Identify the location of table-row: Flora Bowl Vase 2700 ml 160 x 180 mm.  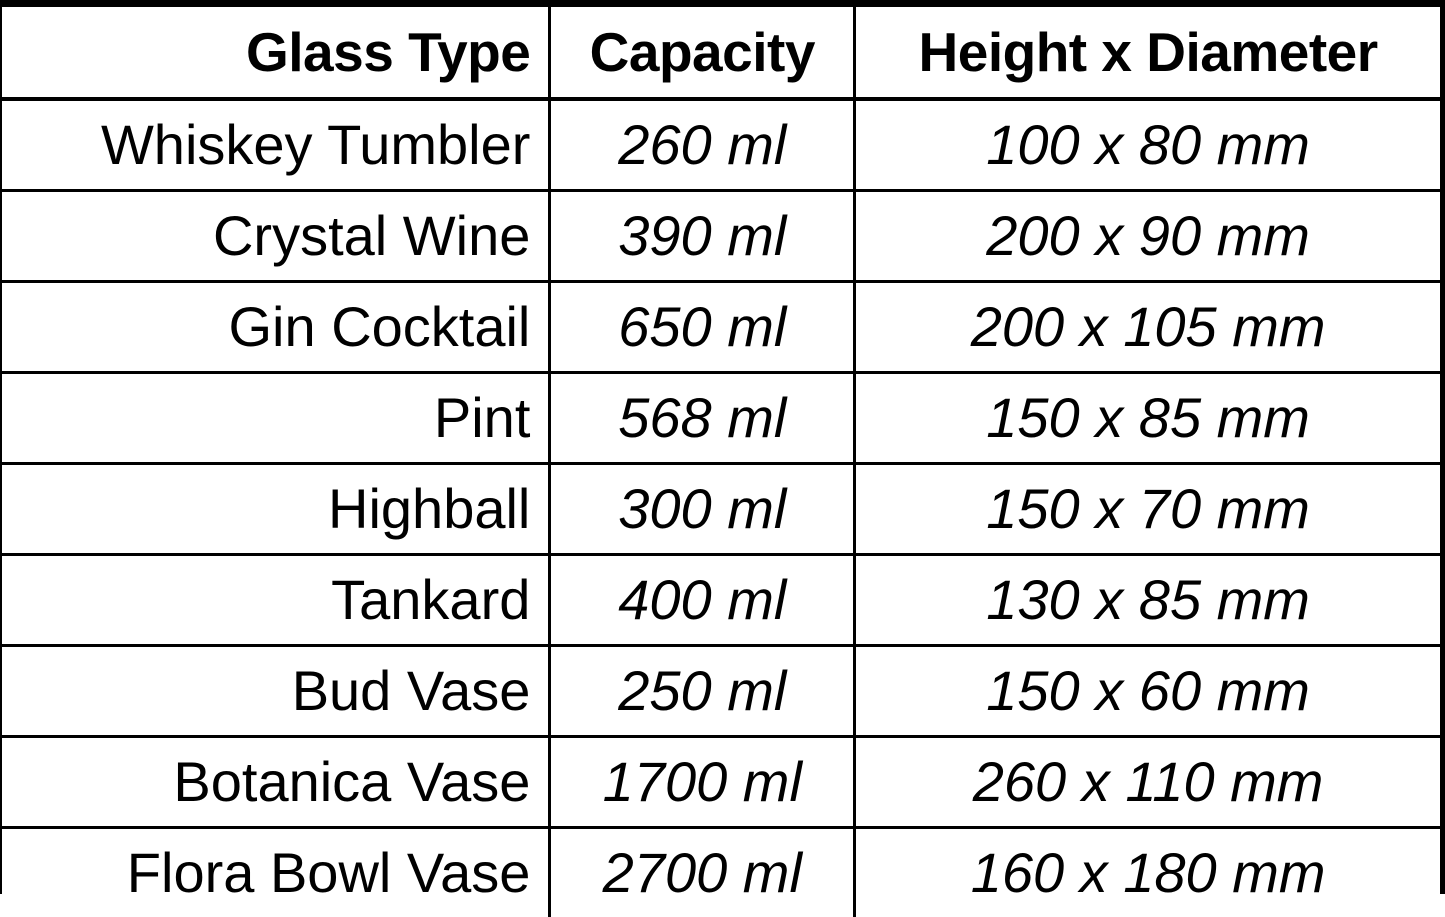
(721, 872).